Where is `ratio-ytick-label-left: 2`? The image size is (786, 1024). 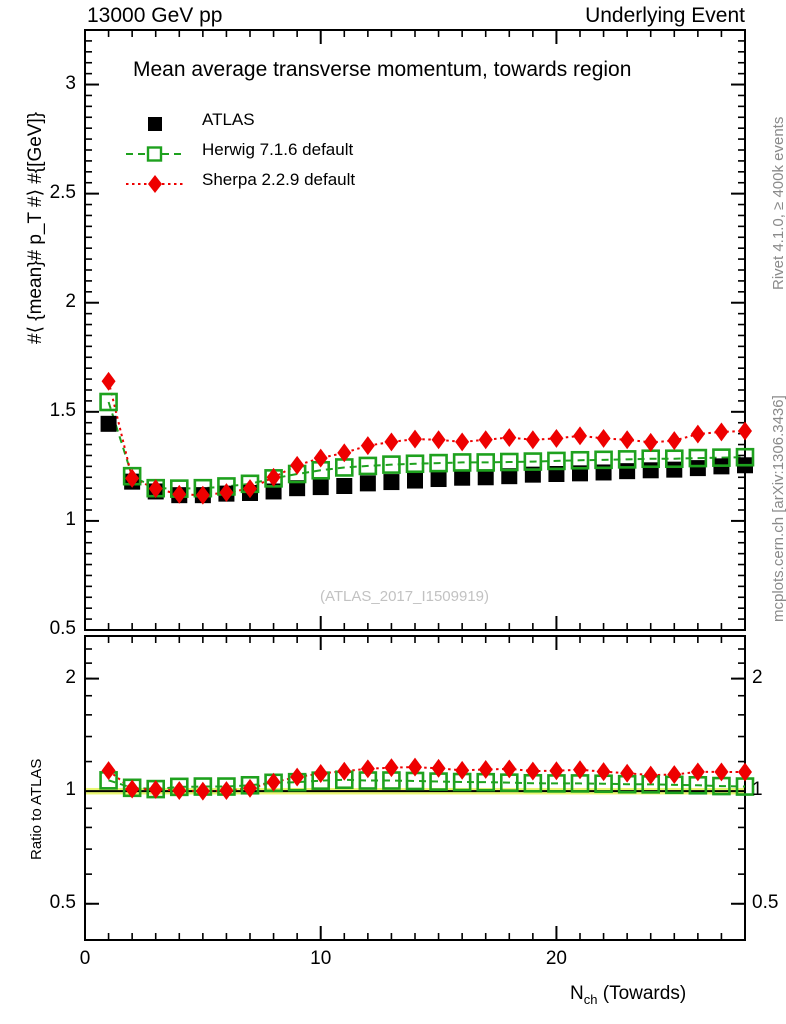 ratio-ytick-label-left: 2 is located at coordinates (70, 677).